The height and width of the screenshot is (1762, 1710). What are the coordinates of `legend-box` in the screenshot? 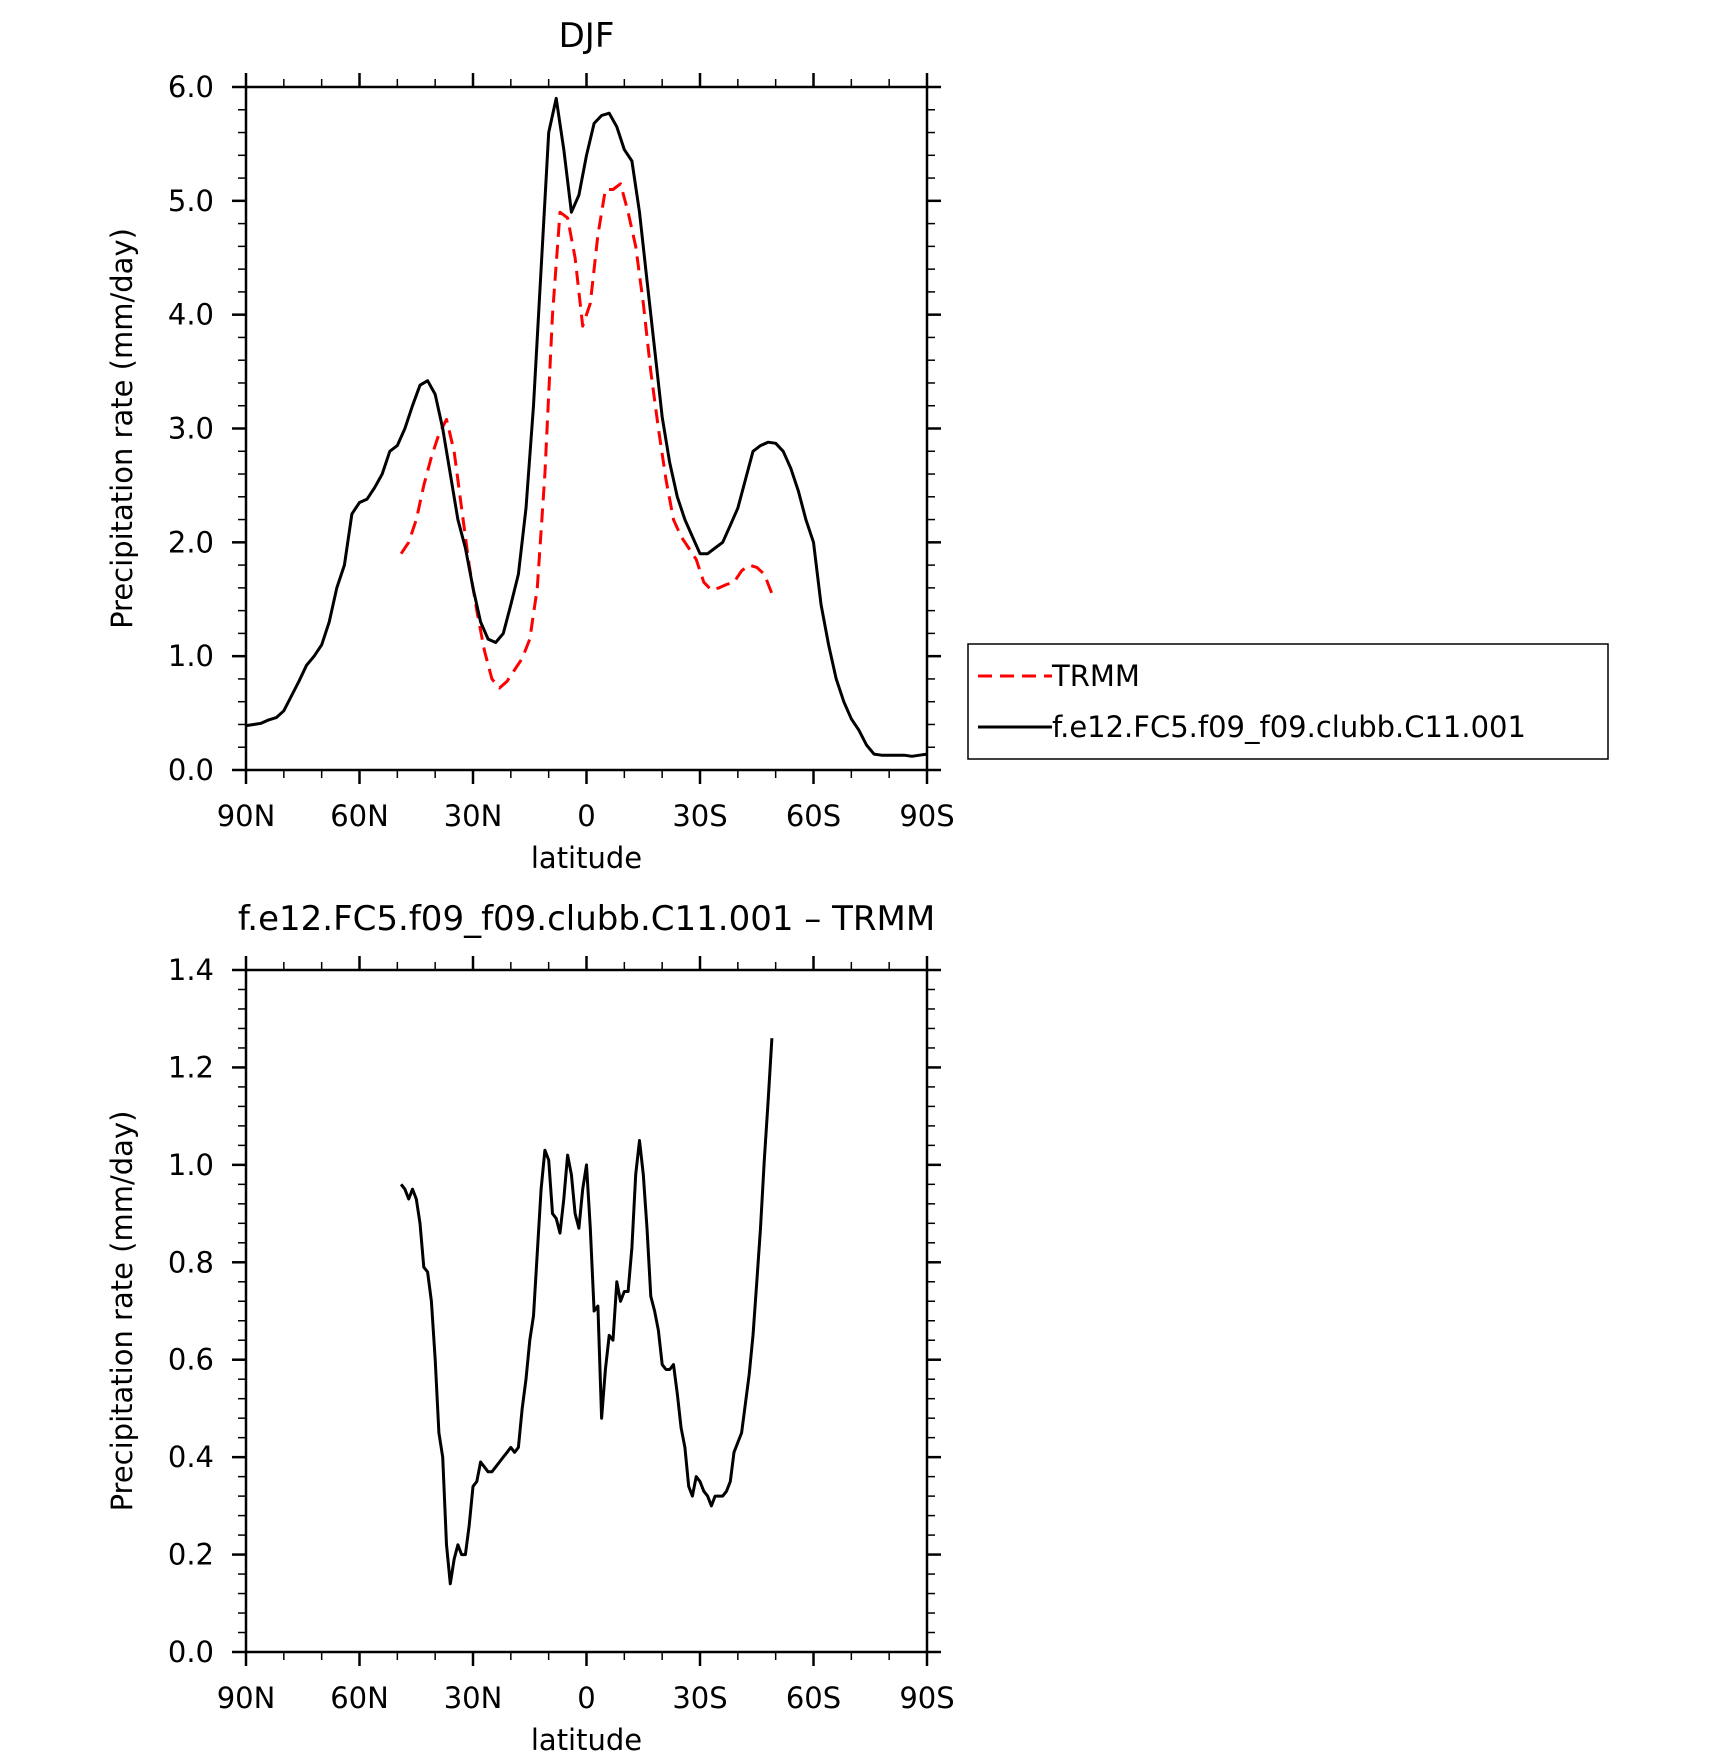 It's located at (1288, 701).